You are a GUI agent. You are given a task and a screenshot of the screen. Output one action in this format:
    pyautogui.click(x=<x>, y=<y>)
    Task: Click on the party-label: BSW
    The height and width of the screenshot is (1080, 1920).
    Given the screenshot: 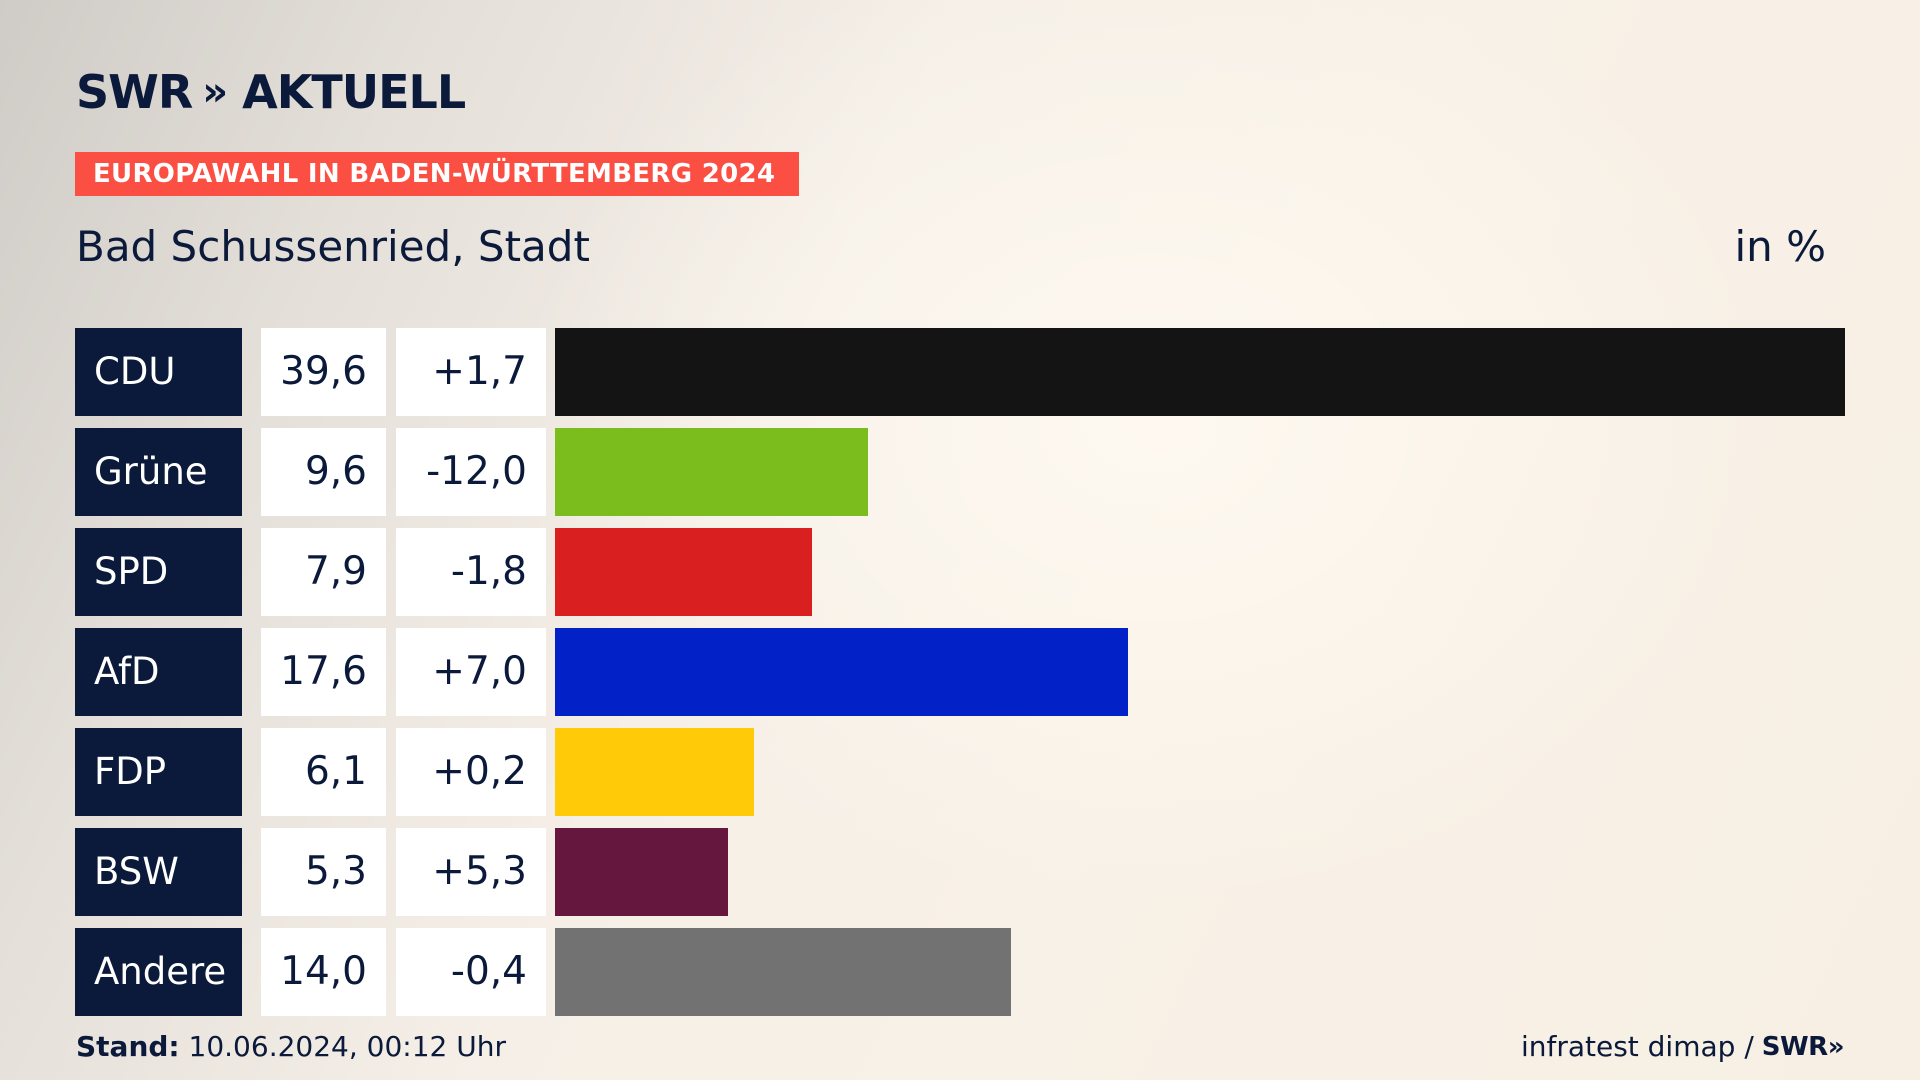 What is the action you would take?
    pyautogui.click(x=158, y=872)
    